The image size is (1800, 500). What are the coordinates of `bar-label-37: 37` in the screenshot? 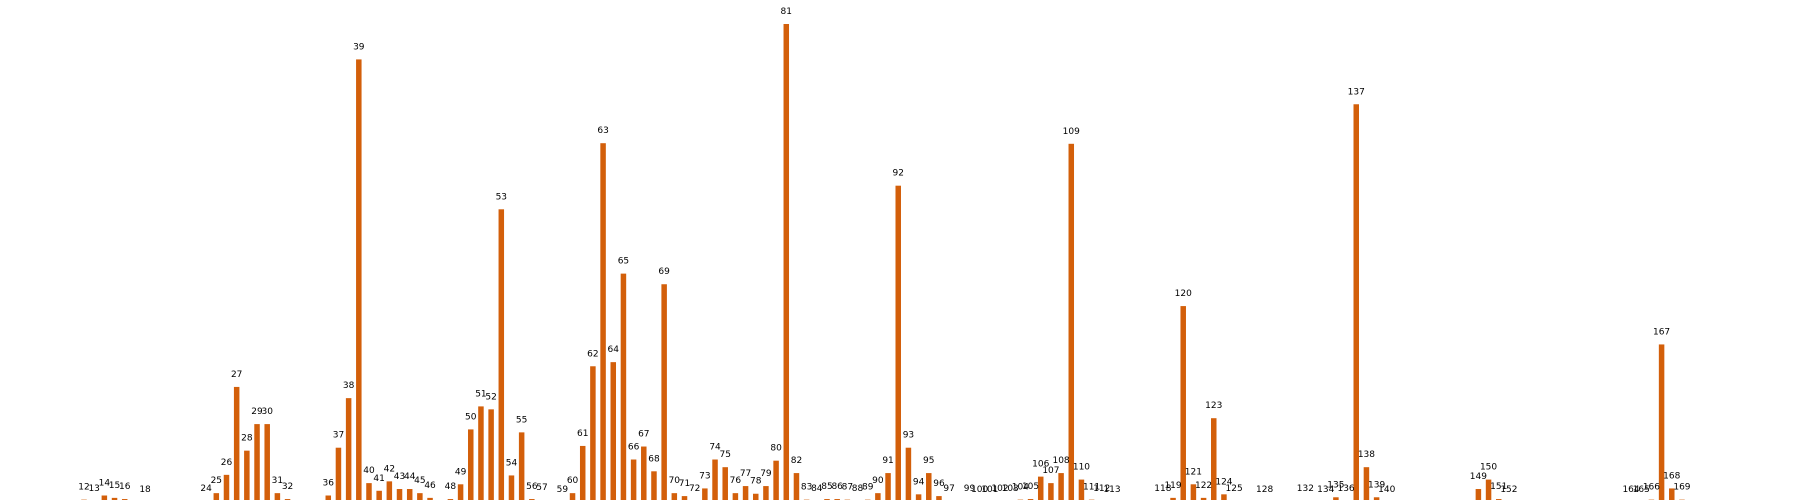 It's located at (338, 436).